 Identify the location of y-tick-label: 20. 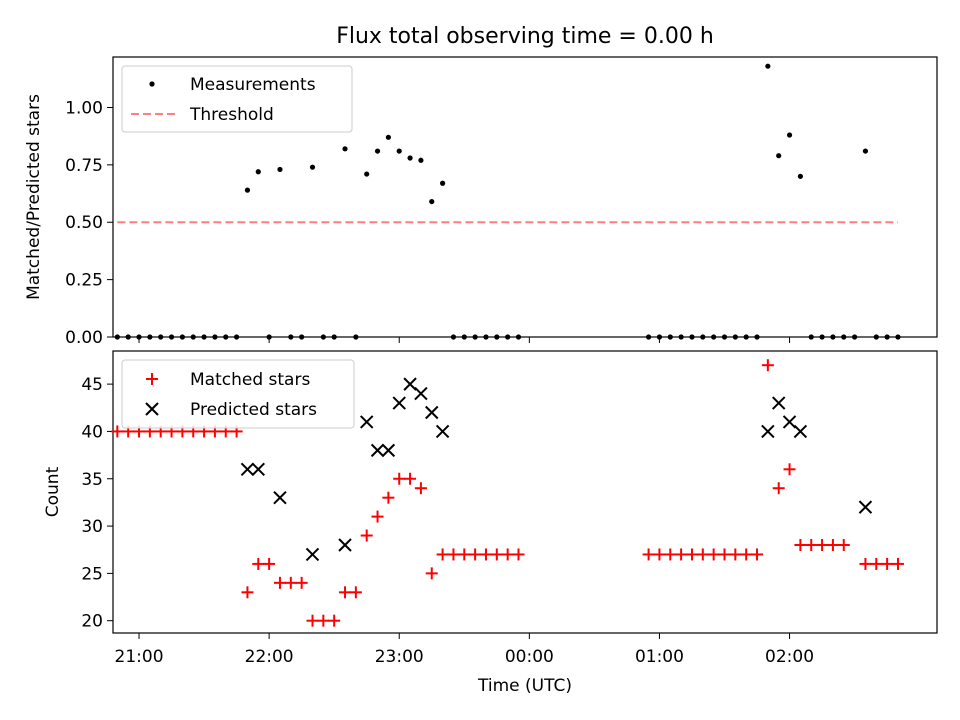
(92, 622).